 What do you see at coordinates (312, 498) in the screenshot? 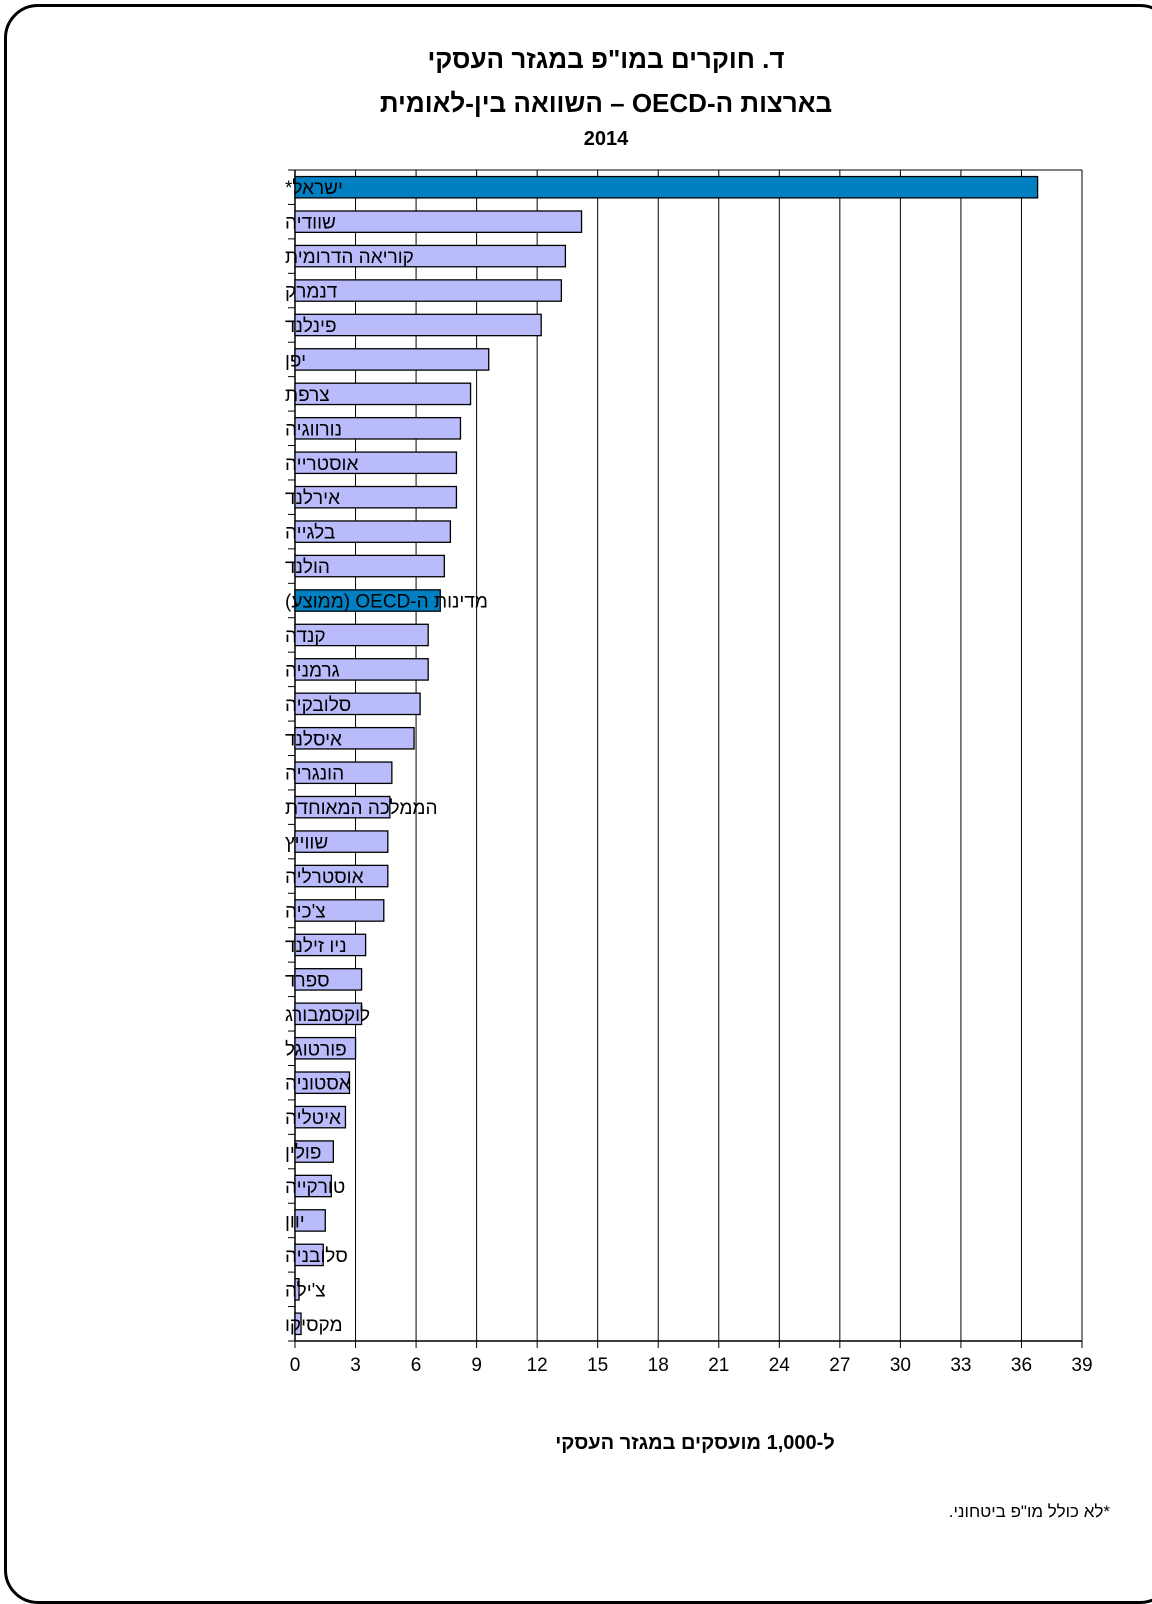
I see `category-label: אירלנד` at bounding box center [312, 498].